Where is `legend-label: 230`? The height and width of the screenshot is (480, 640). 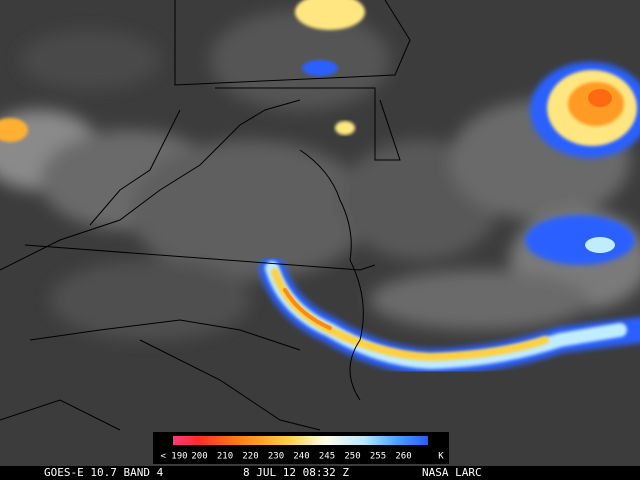
legend-label: 230 is located at coordinates (276, 457).